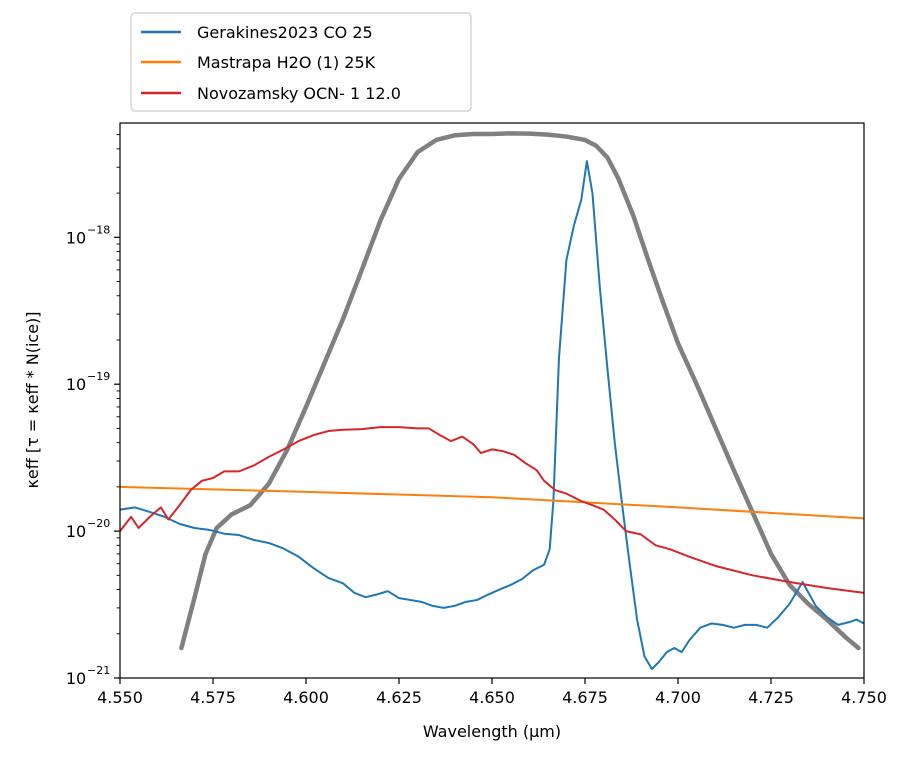 Image resolution: width=909 pixels, height=759 pixels. I want to click on x-tick-label: 4.700, so click(678, 697).